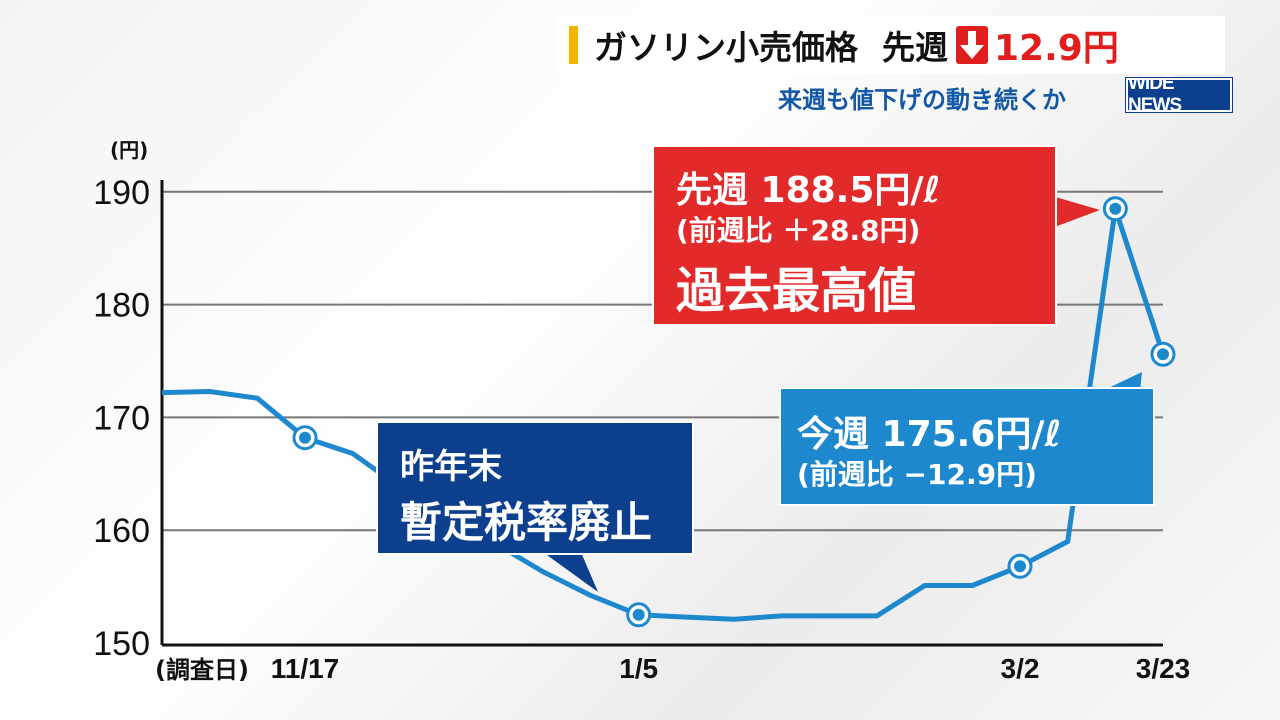 Image resolution: width=1280 pixels, height=720 pixels. I want to click on callout-year-end-event: 暫定税率廃止, so click(526, 522).